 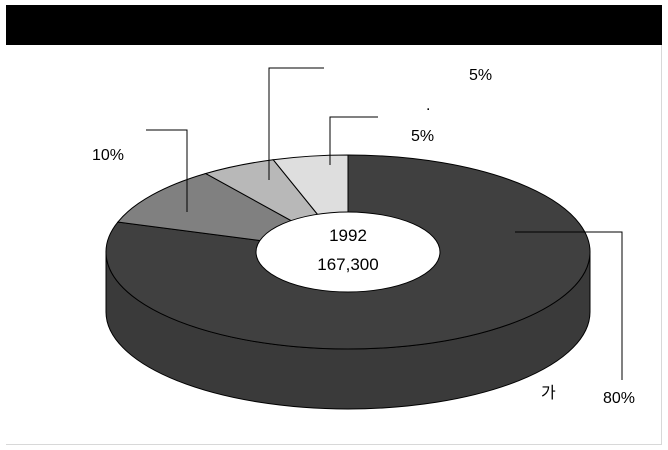 What do you see at coordinates (108, 155) in the screenshot?
I see `slice-percent-label-2: 10%` at bounding box center [108, 155].